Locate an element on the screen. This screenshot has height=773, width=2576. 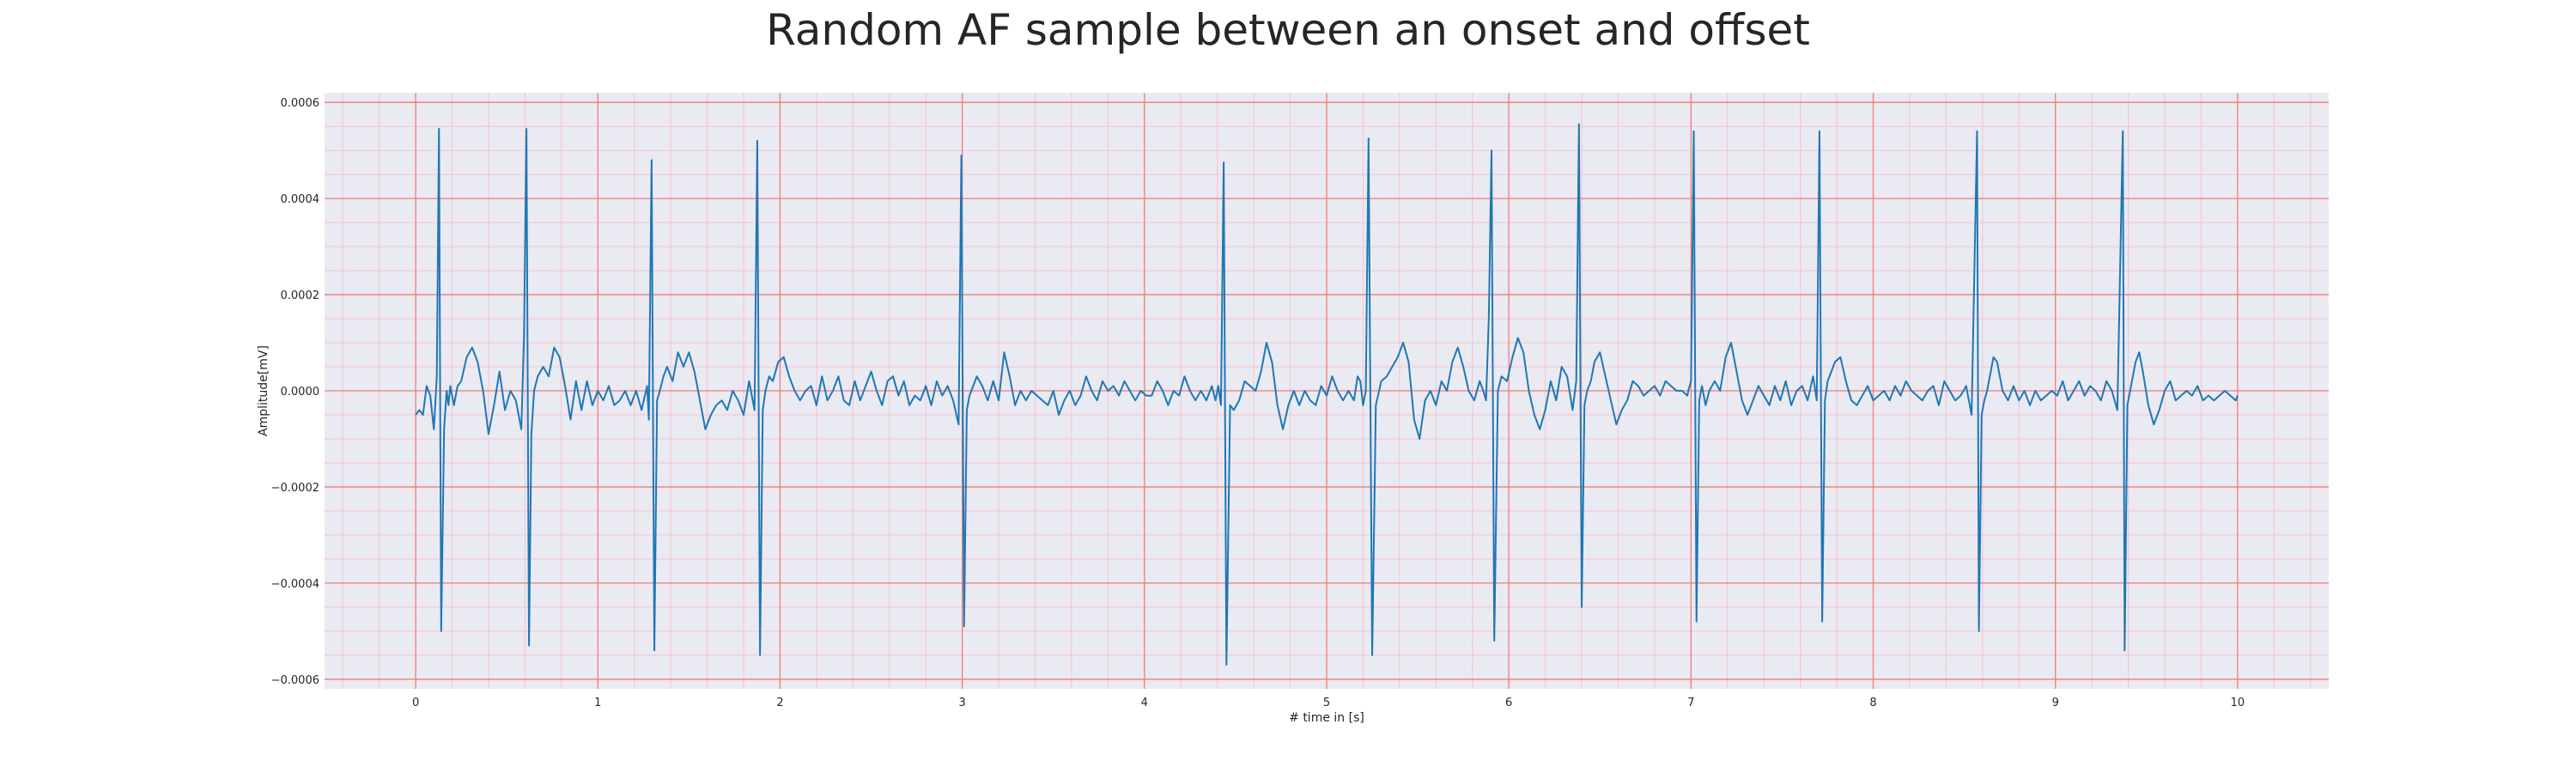
x-tick-label: 0 is located at coordinates (415, 703).